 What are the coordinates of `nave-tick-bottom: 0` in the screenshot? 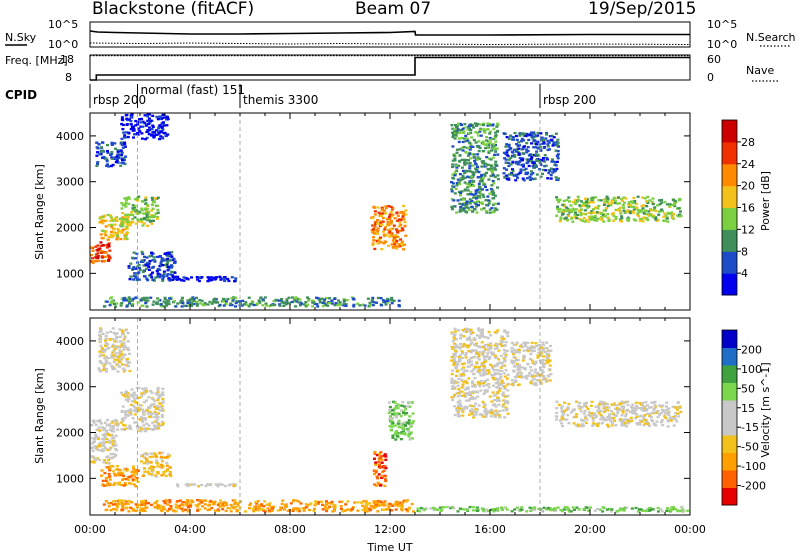 It's located at (710, 77).